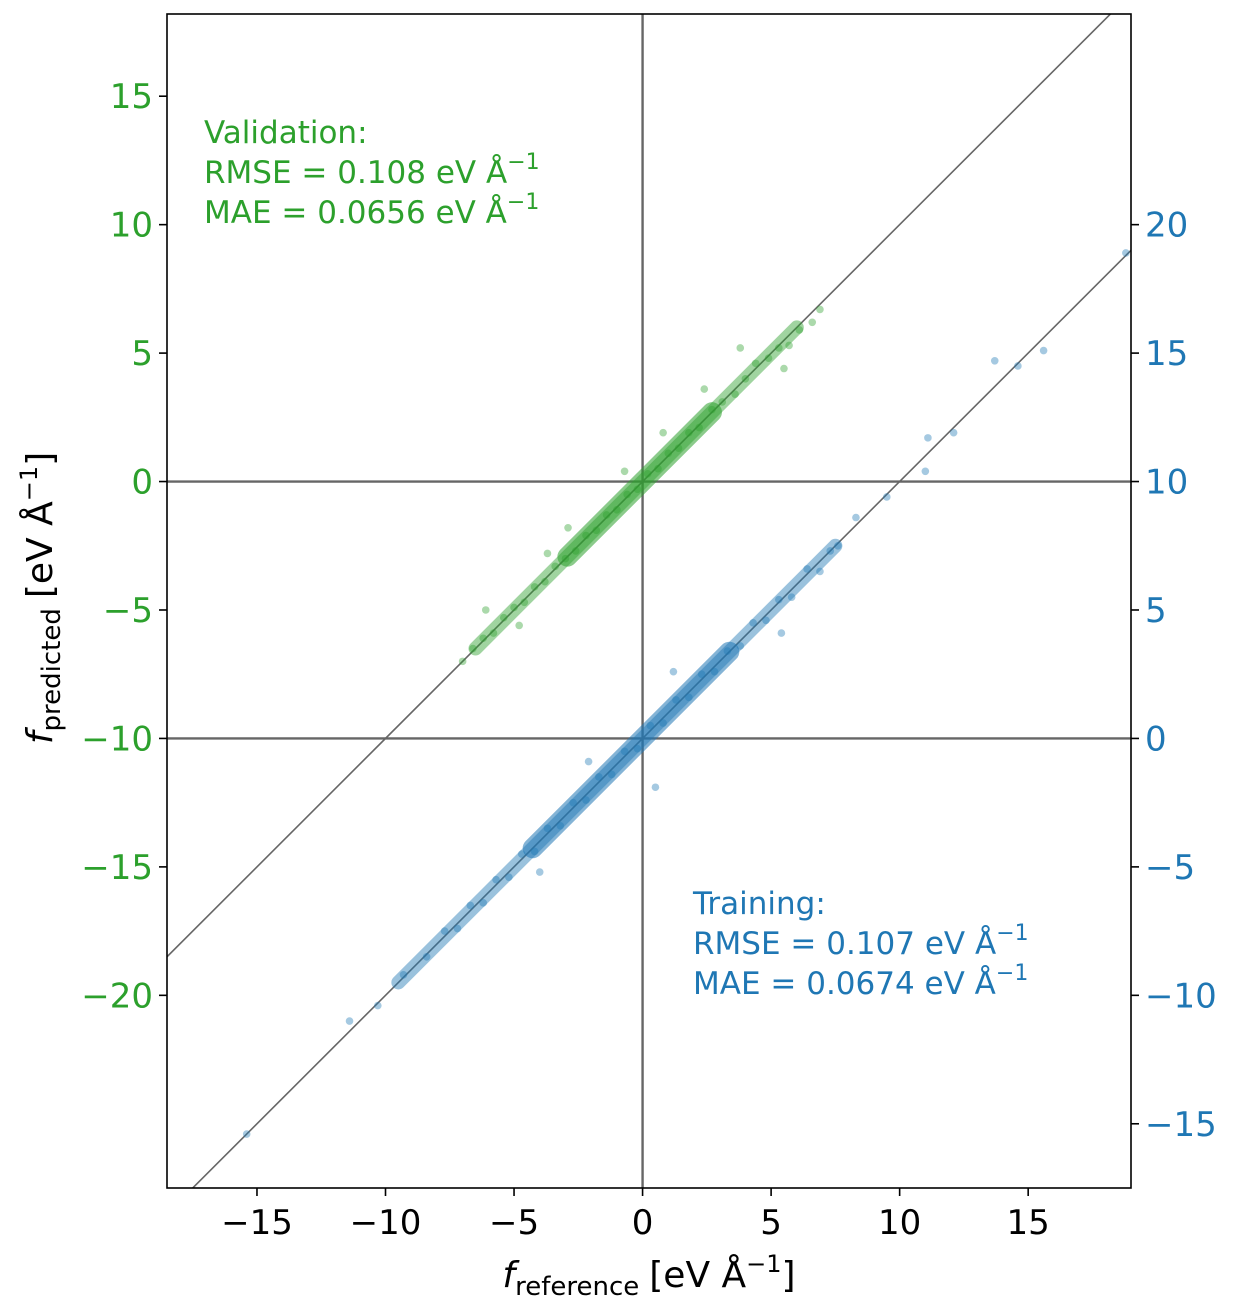 This screenshot has height=1297, width=1233. What do you see at coordinates (648, 1273) in the screenshot?
I see `x-axis-label: freference [eV Å−1]` at bounding box center [648, 1273].